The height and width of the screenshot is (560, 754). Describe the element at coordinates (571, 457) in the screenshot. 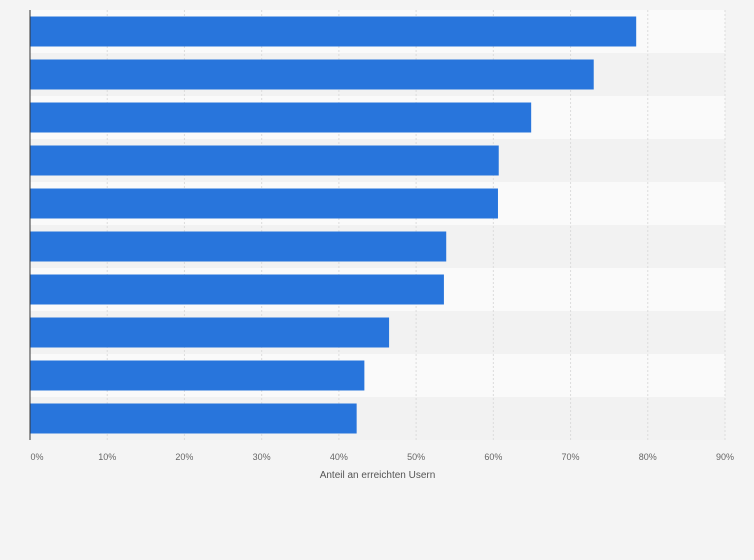

I see `x-tick-label: 70%` at that location.